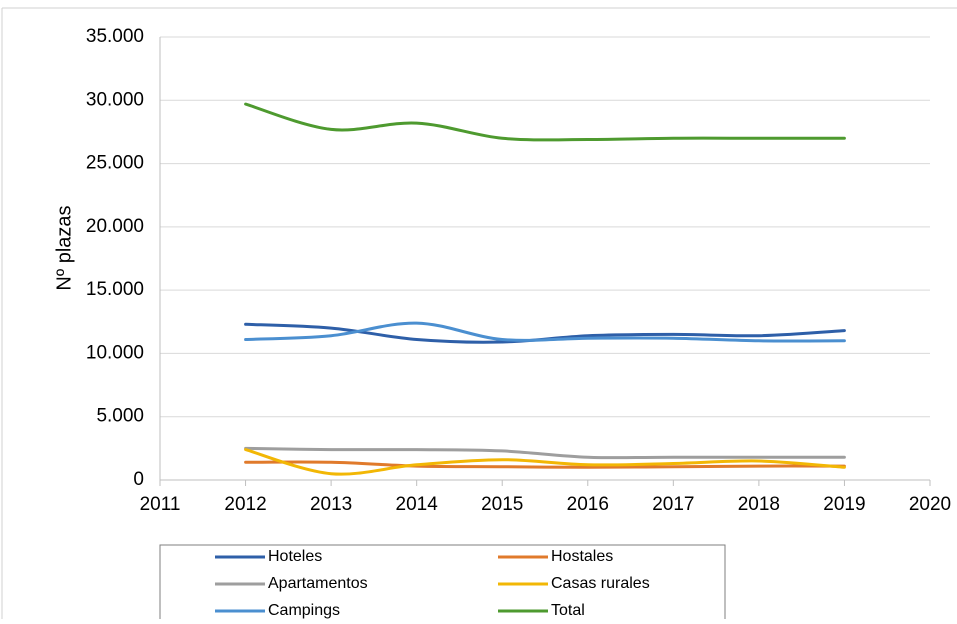  Describe the element at coordinates (502, 504) in the screenshot. I see `x-tick-label: 2015` at that location.